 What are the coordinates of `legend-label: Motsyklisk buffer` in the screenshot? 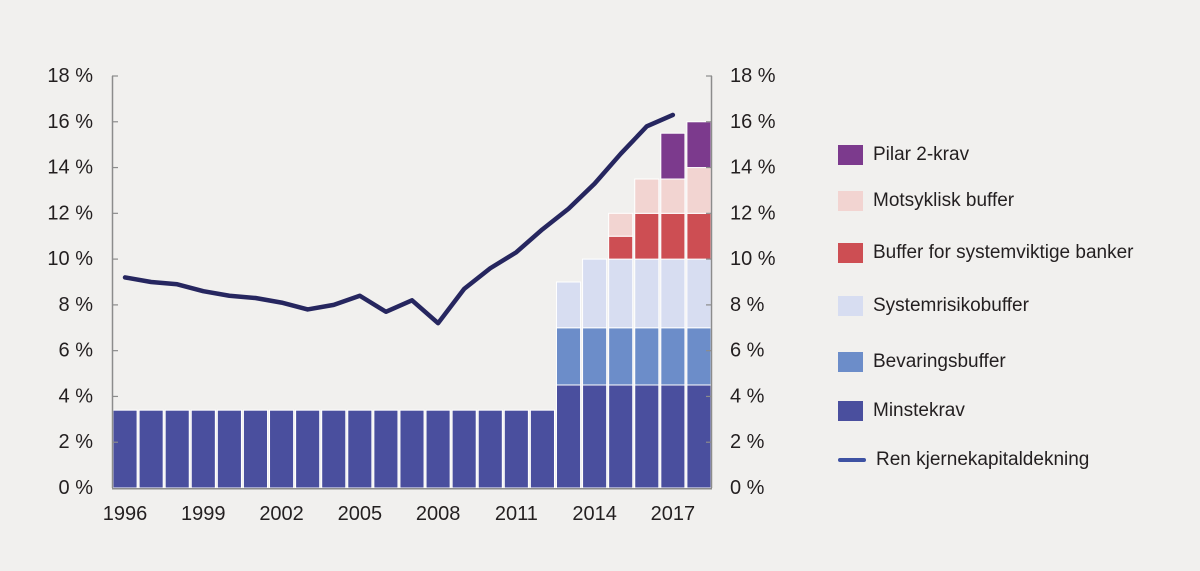 It's located at (944, 200).